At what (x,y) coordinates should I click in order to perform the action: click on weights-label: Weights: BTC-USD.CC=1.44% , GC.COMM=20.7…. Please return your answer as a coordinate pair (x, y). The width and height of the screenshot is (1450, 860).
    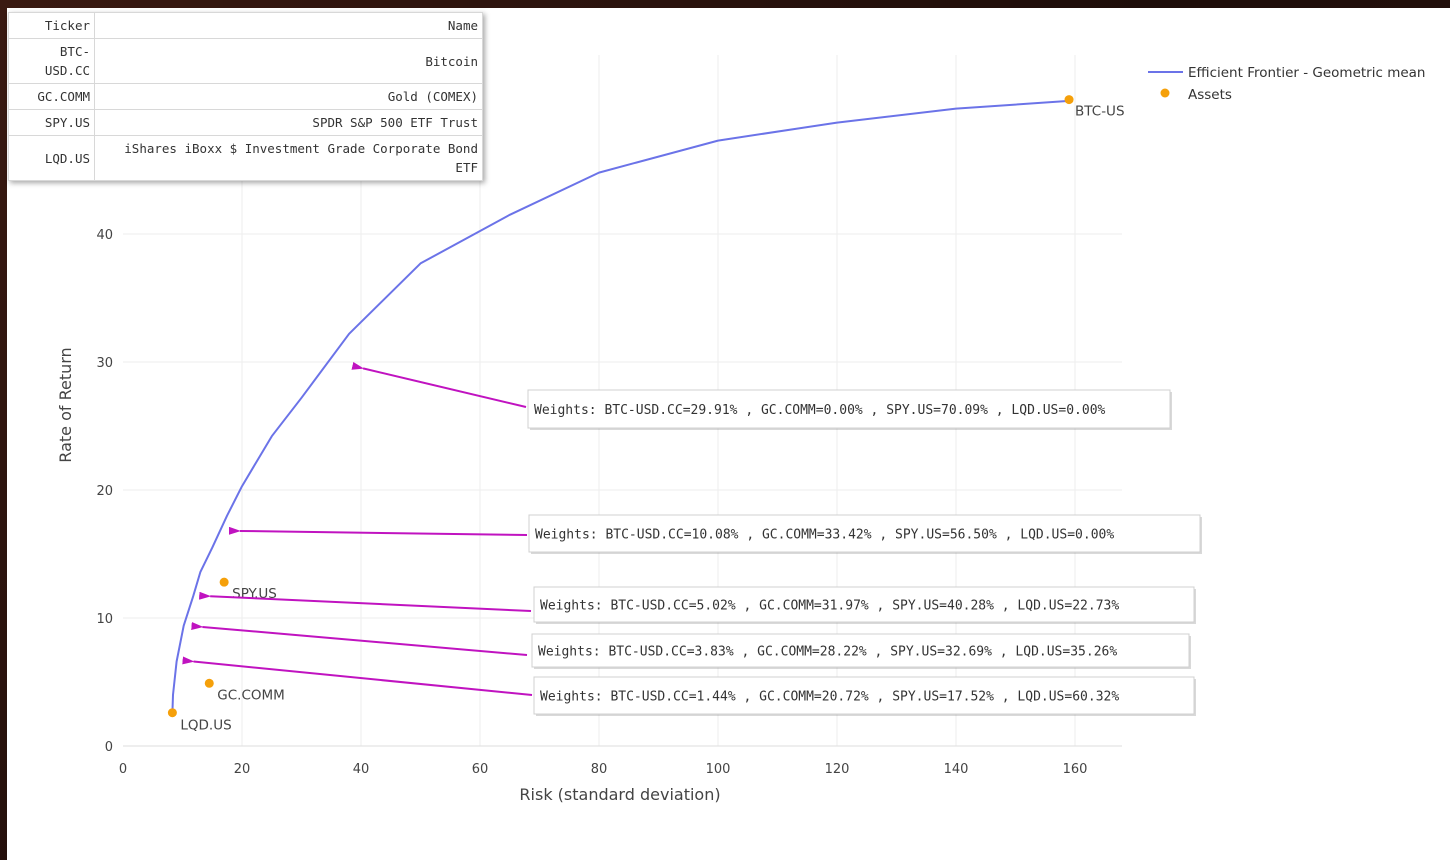
    Looking at the image, I should click on (829, 697).